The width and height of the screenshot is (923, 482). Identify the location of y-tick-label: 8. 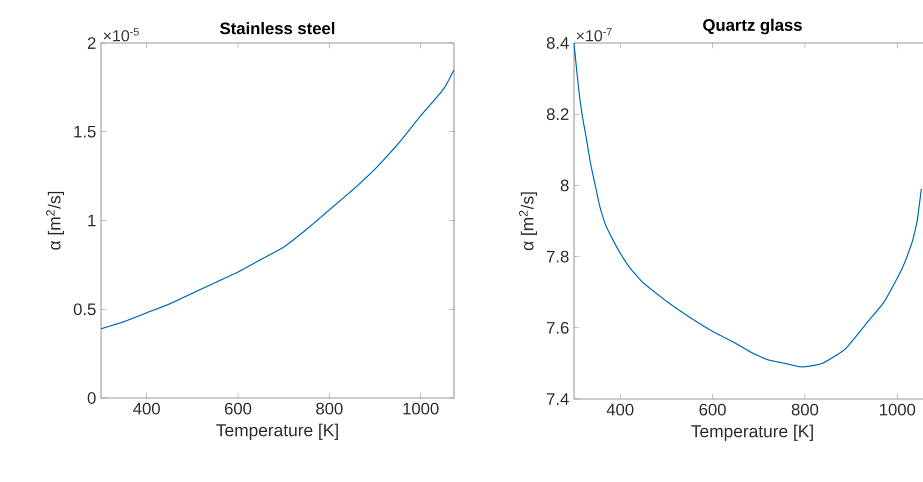
(564, 186).